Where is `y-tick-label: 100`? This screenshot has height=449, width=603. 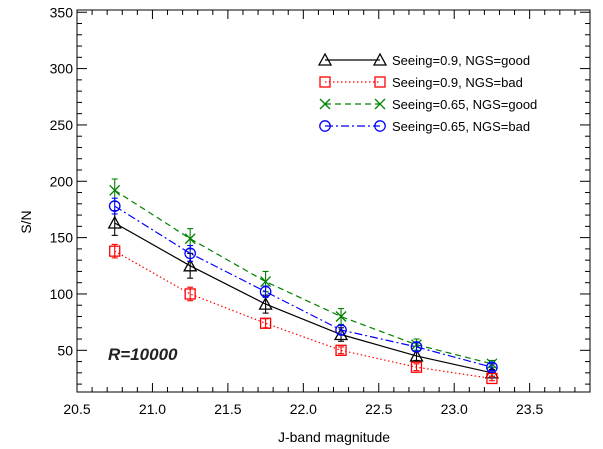 y-tick-label: 100 is located at coordinates (62, 294).